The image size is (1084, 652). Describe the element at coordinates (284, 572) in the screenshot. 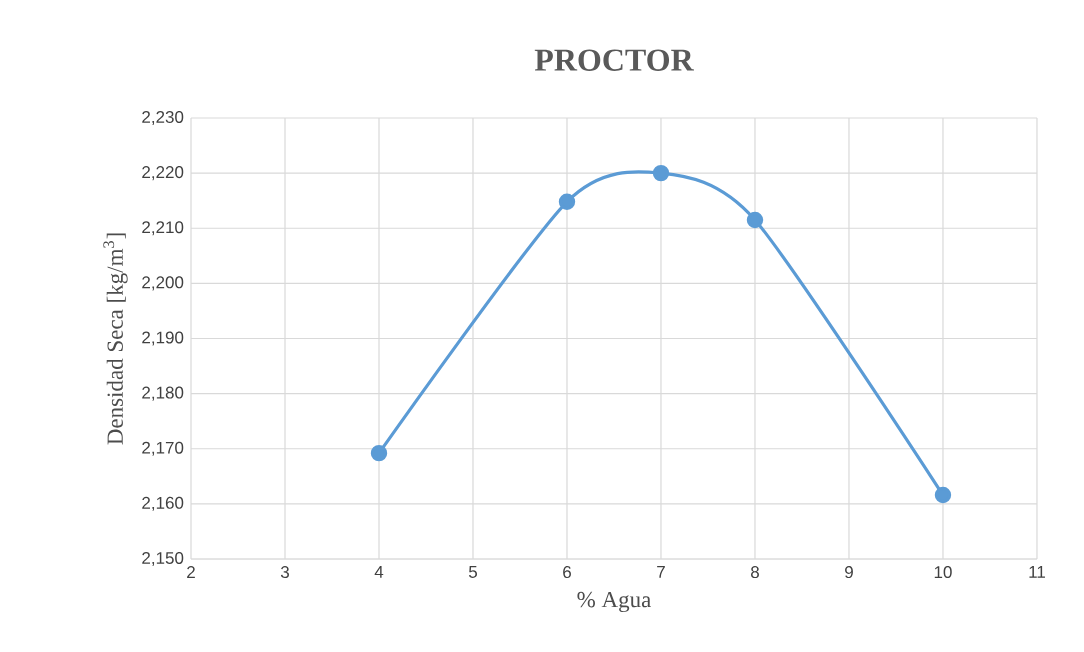

I see `x-tick-label: 3` at that location.